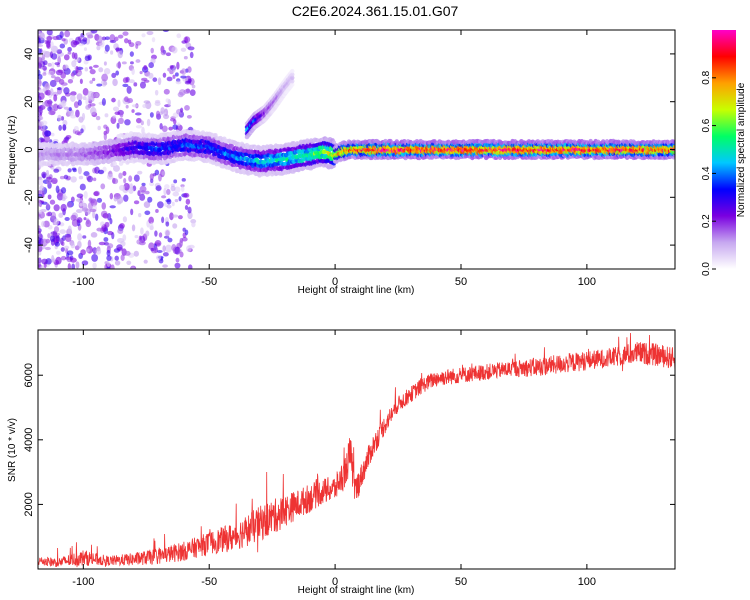  Describe the element at coordinates (706, 221) in the screenshot. I see `colorbar-tick-label: 0.2` at that location.